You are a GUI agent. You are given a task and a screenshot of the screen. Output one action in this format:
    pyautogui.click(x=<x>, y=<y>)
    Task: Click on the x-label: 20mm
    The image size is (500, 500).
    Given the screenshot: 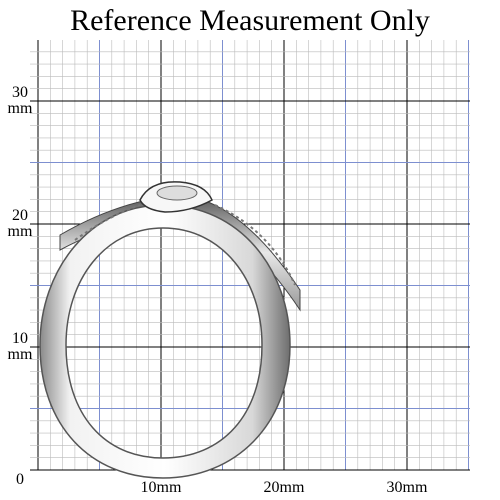 What is the action you would take?
    pyautogui.click(x=284, y=487)
    